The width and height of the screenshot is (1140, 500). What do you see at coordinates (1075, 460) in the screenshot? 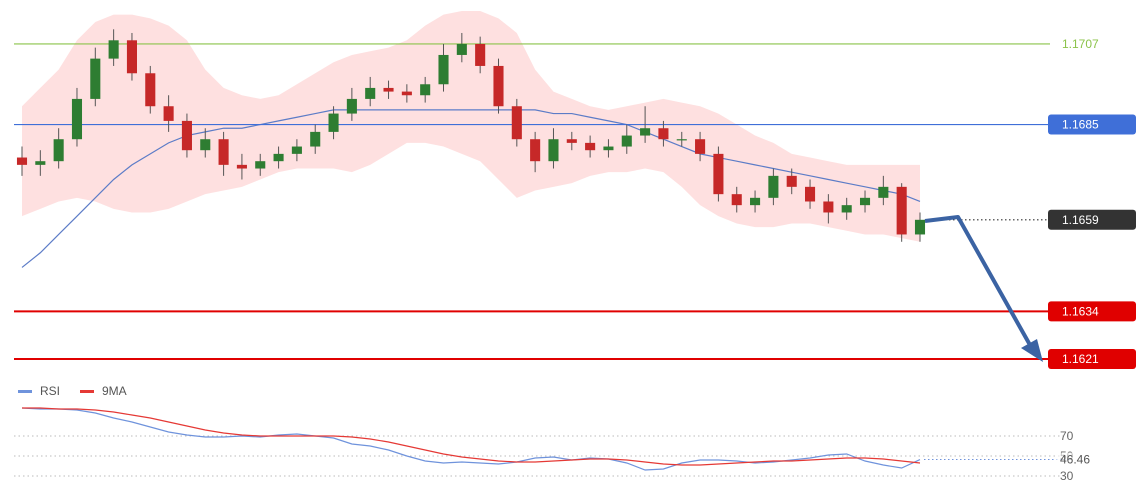
I see `last-value-label: 46.46` at bounding box center [1075, 460].